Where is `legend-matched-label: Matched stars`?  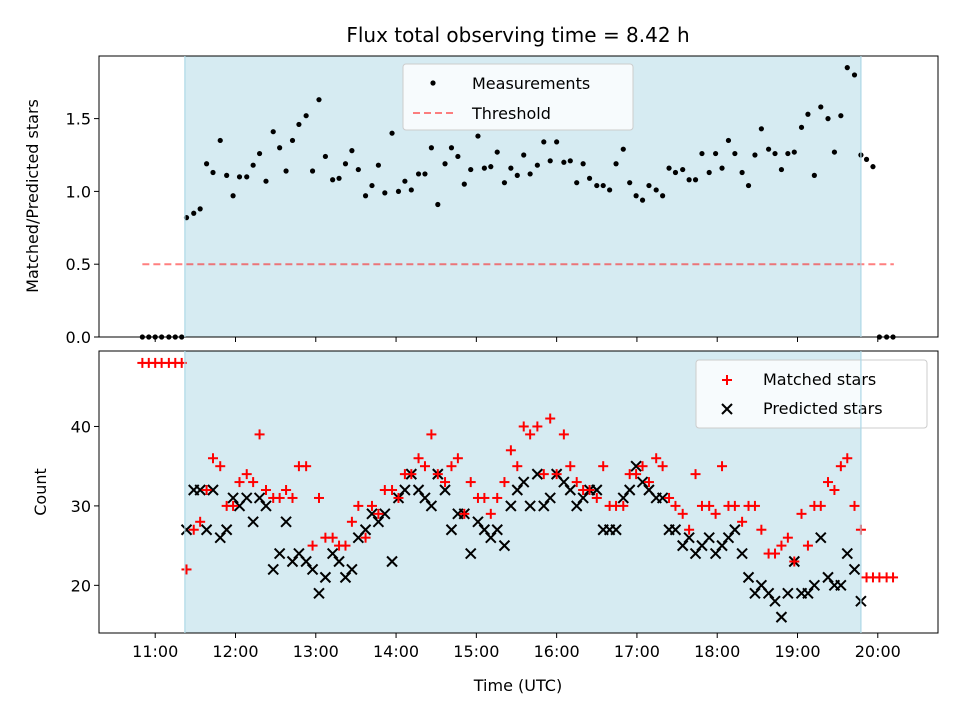 legend-matched-label: Matched stars is located at coordinates (819, 379).